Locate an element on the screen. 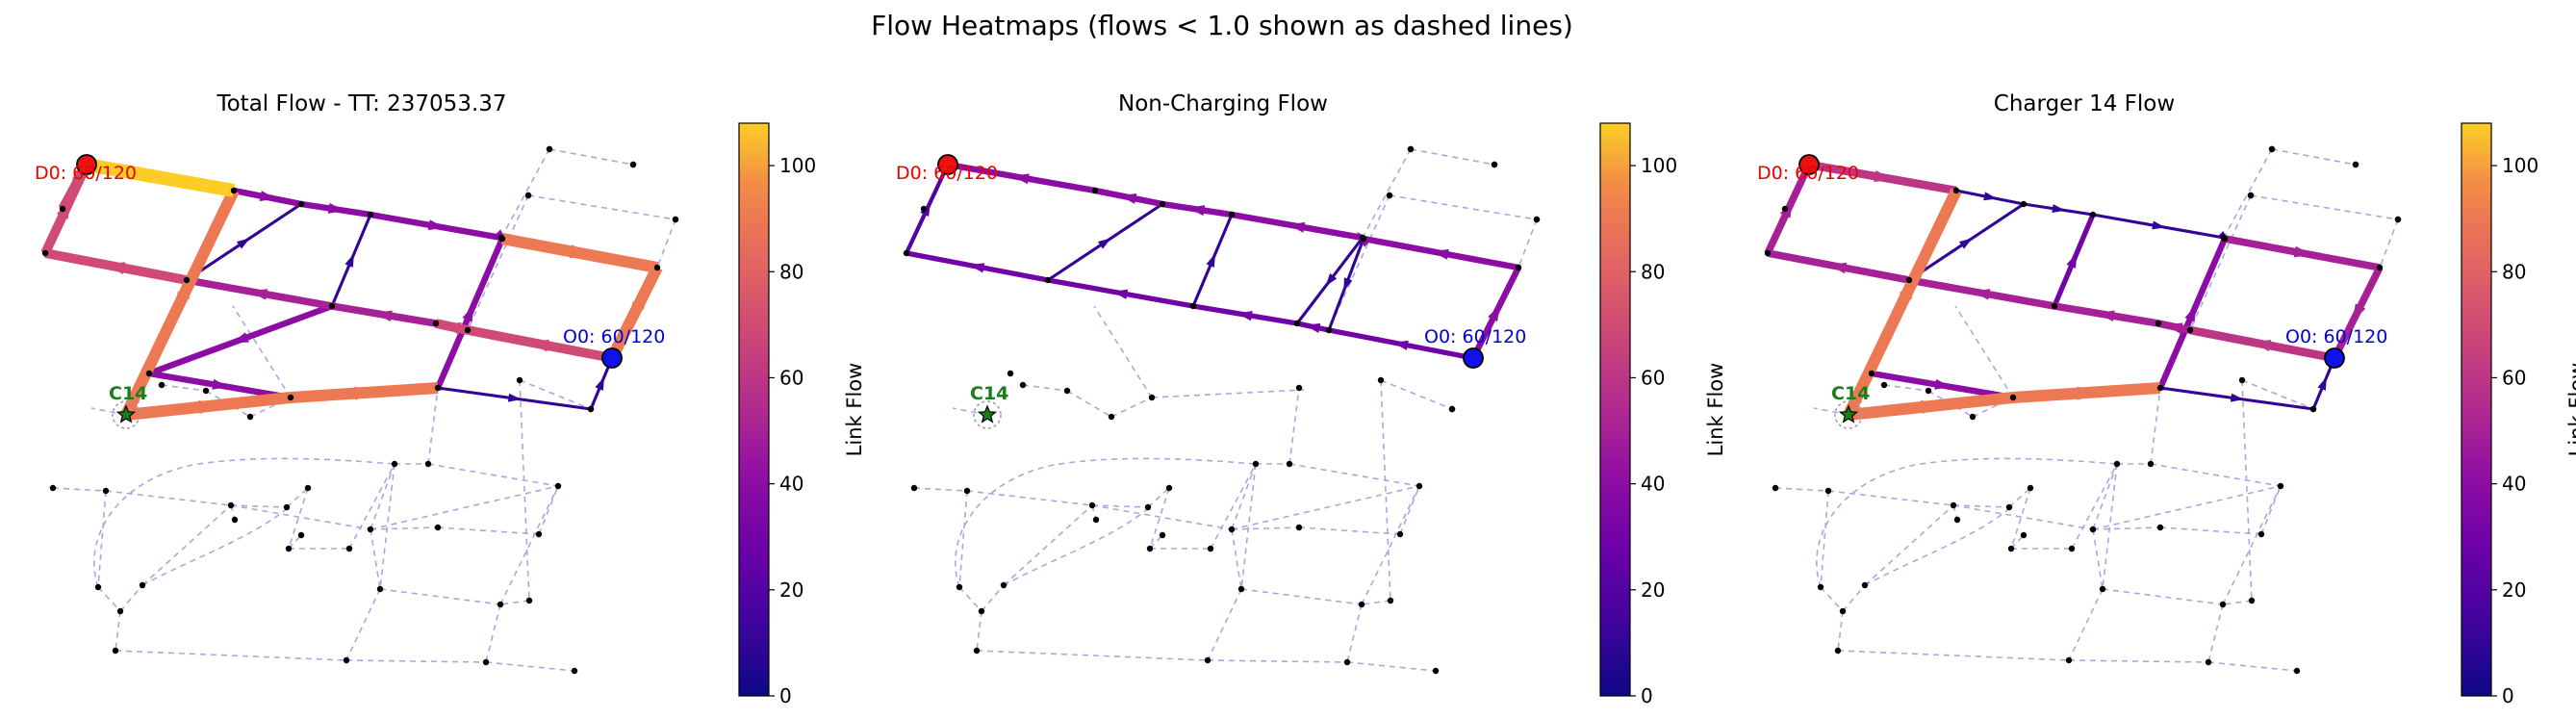  panel-title: Total Flow - TT: 237053.37 is located at coordinates (361, 103).